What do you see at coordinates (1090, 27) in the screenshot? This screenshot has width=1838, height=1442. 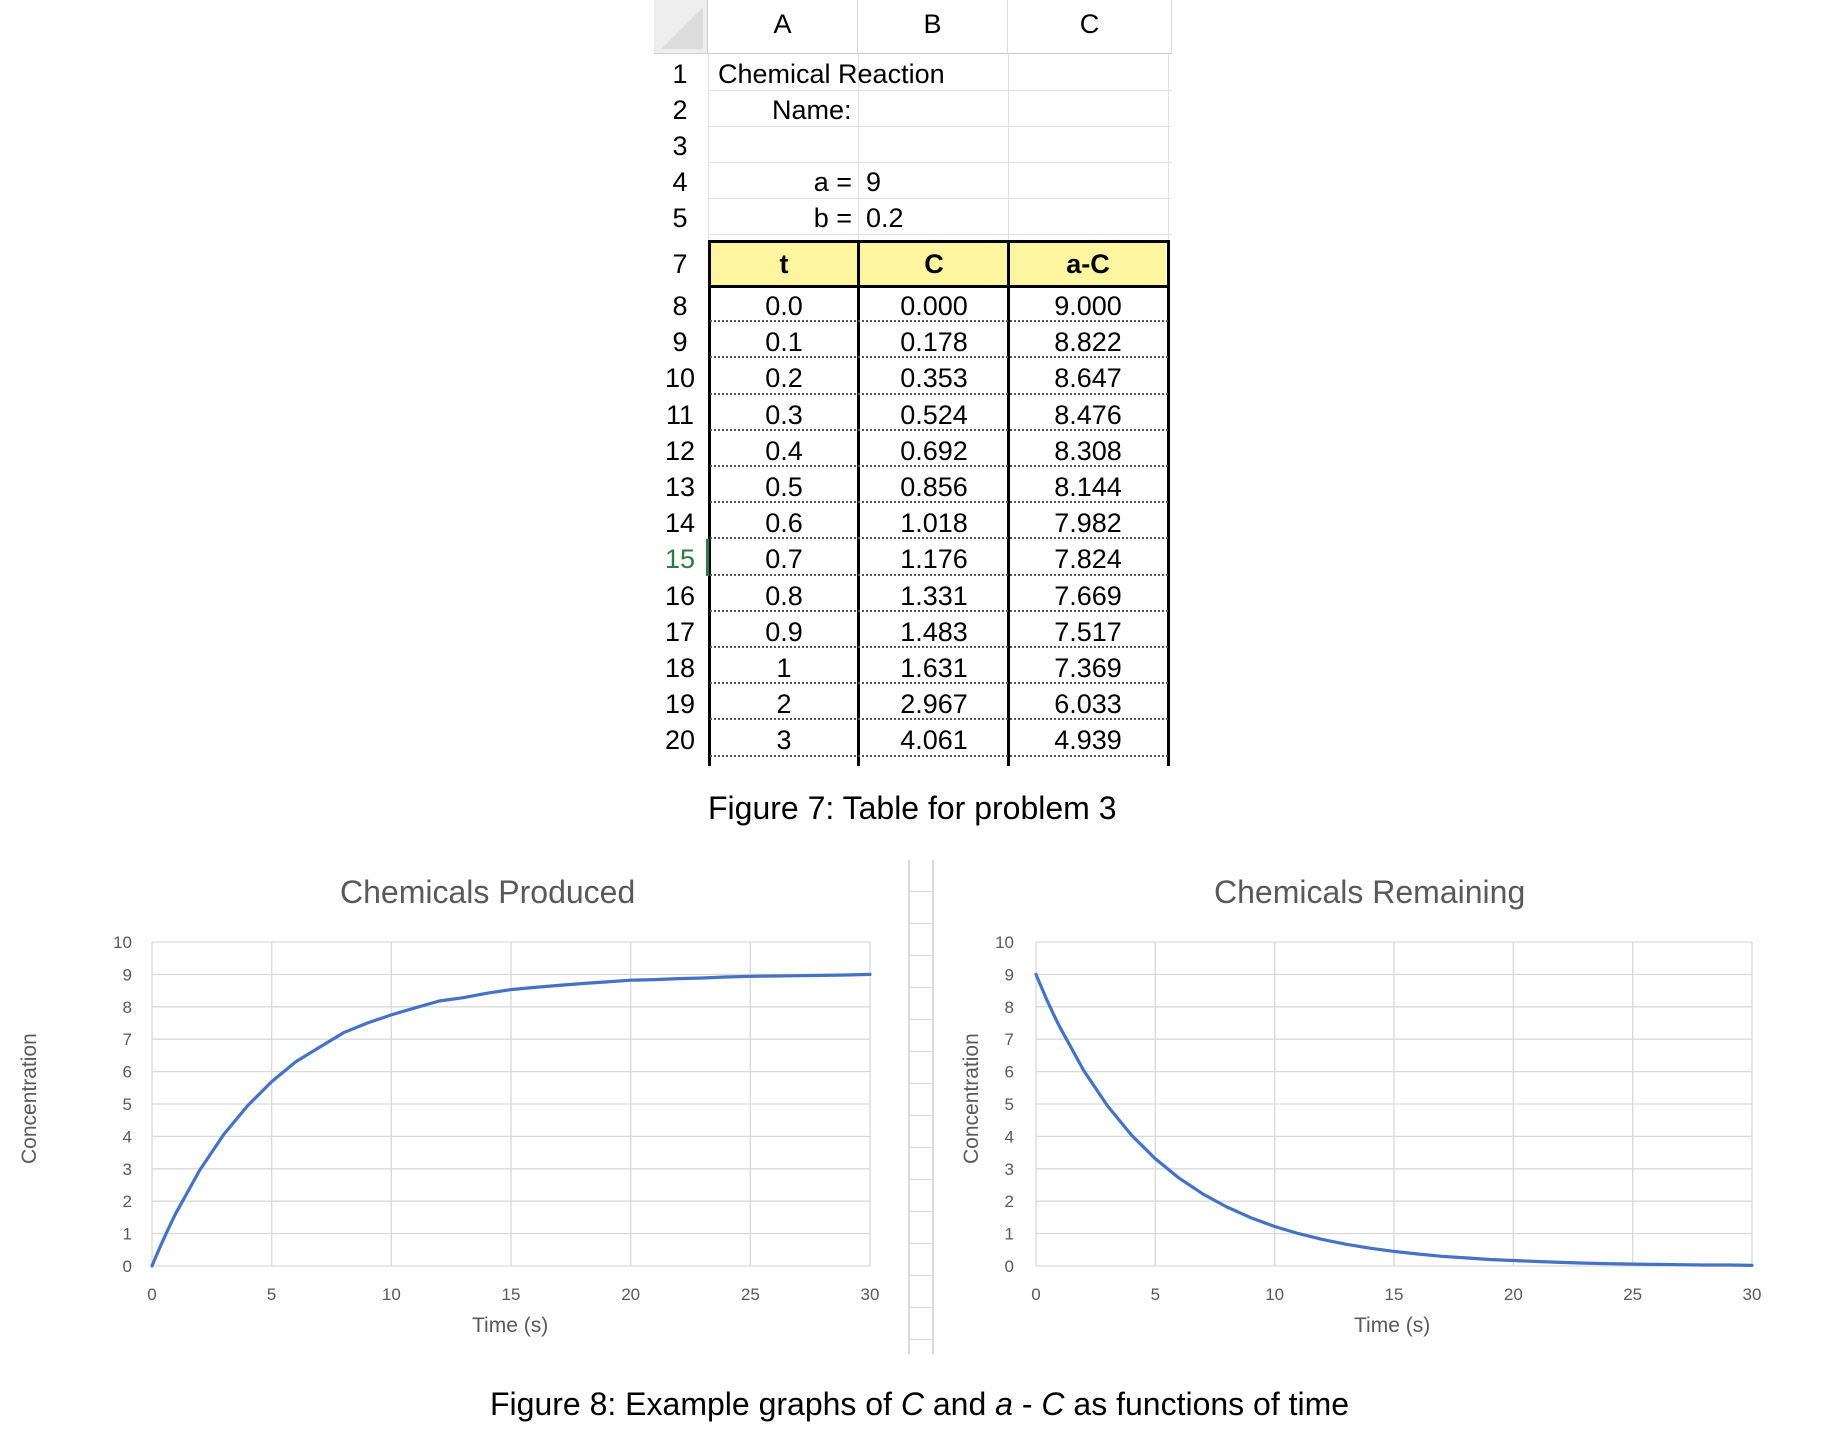 I see `column-header-c: C` at bounding box center [1090, 27].